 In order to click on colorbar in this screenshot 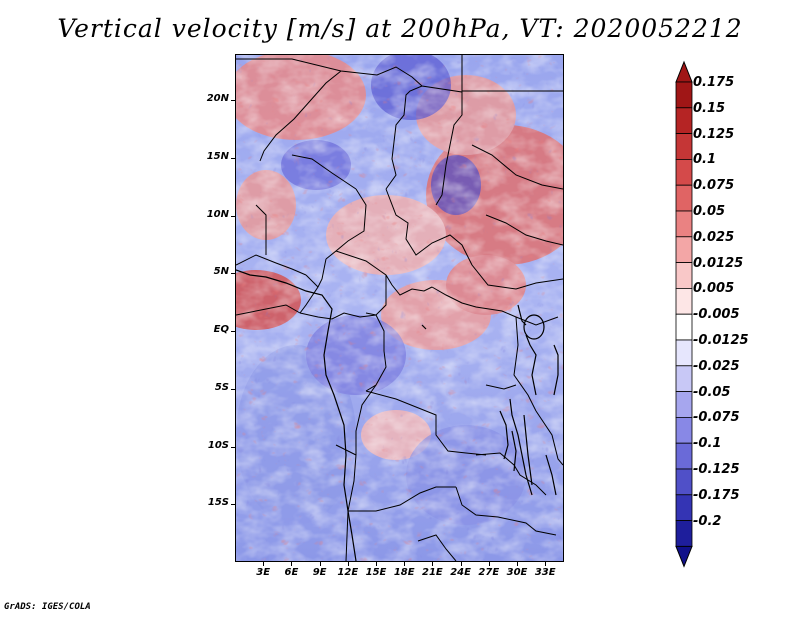, I will do `click(684, 314)`.